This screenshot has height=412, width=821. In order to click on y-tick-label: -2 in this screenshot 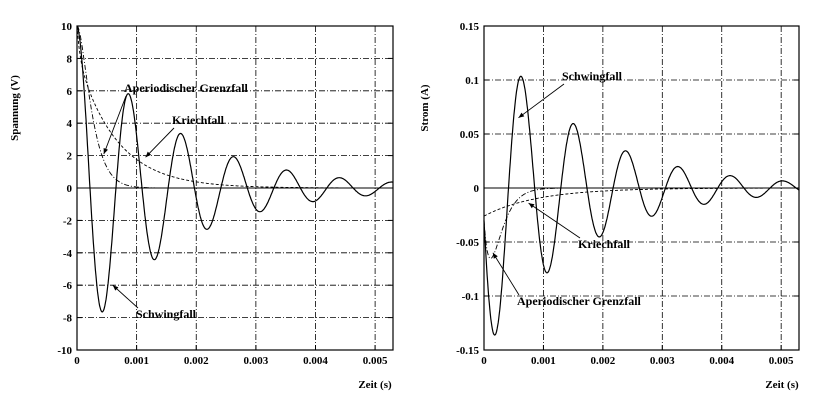, I will do `click(68, 221)`.